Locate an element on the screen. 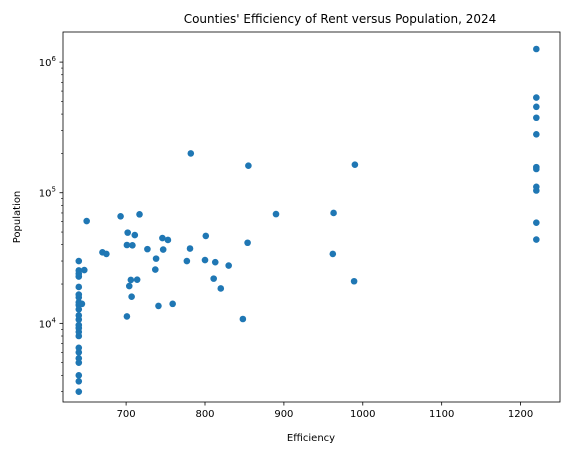 The height and width of the screenshot is (455, 570). y-tick-label: 10⁶ is located at coordinates (48, 62).